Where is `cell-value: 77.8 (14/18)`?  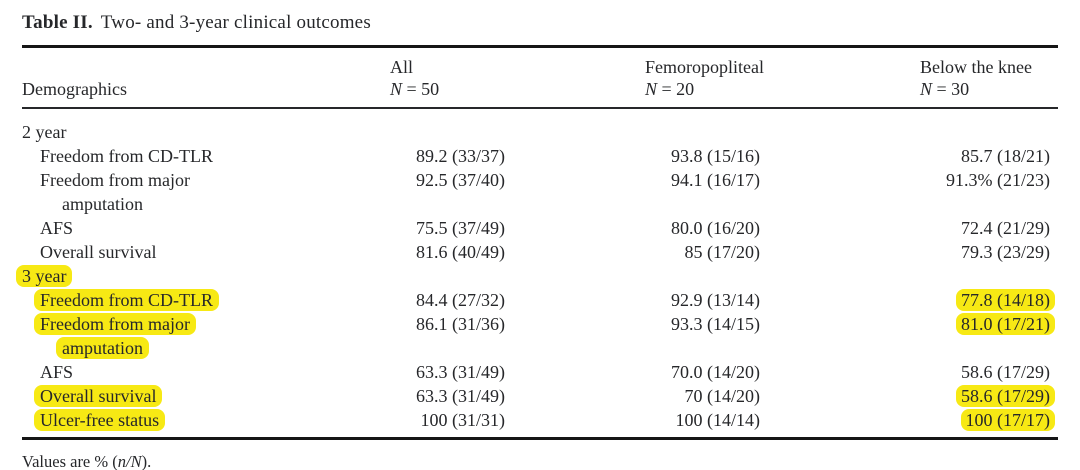
cell-value: 77.8 (14/18) is located at coordinates (989, 300).